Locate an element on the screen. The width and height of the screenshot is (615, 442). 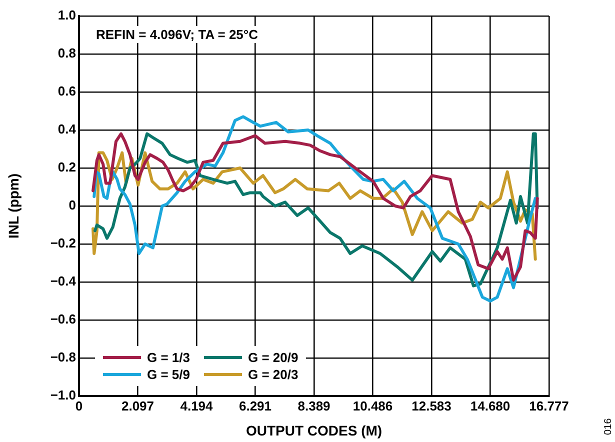
y-tick-label: 0.4 is located at coordinates (67, 129).